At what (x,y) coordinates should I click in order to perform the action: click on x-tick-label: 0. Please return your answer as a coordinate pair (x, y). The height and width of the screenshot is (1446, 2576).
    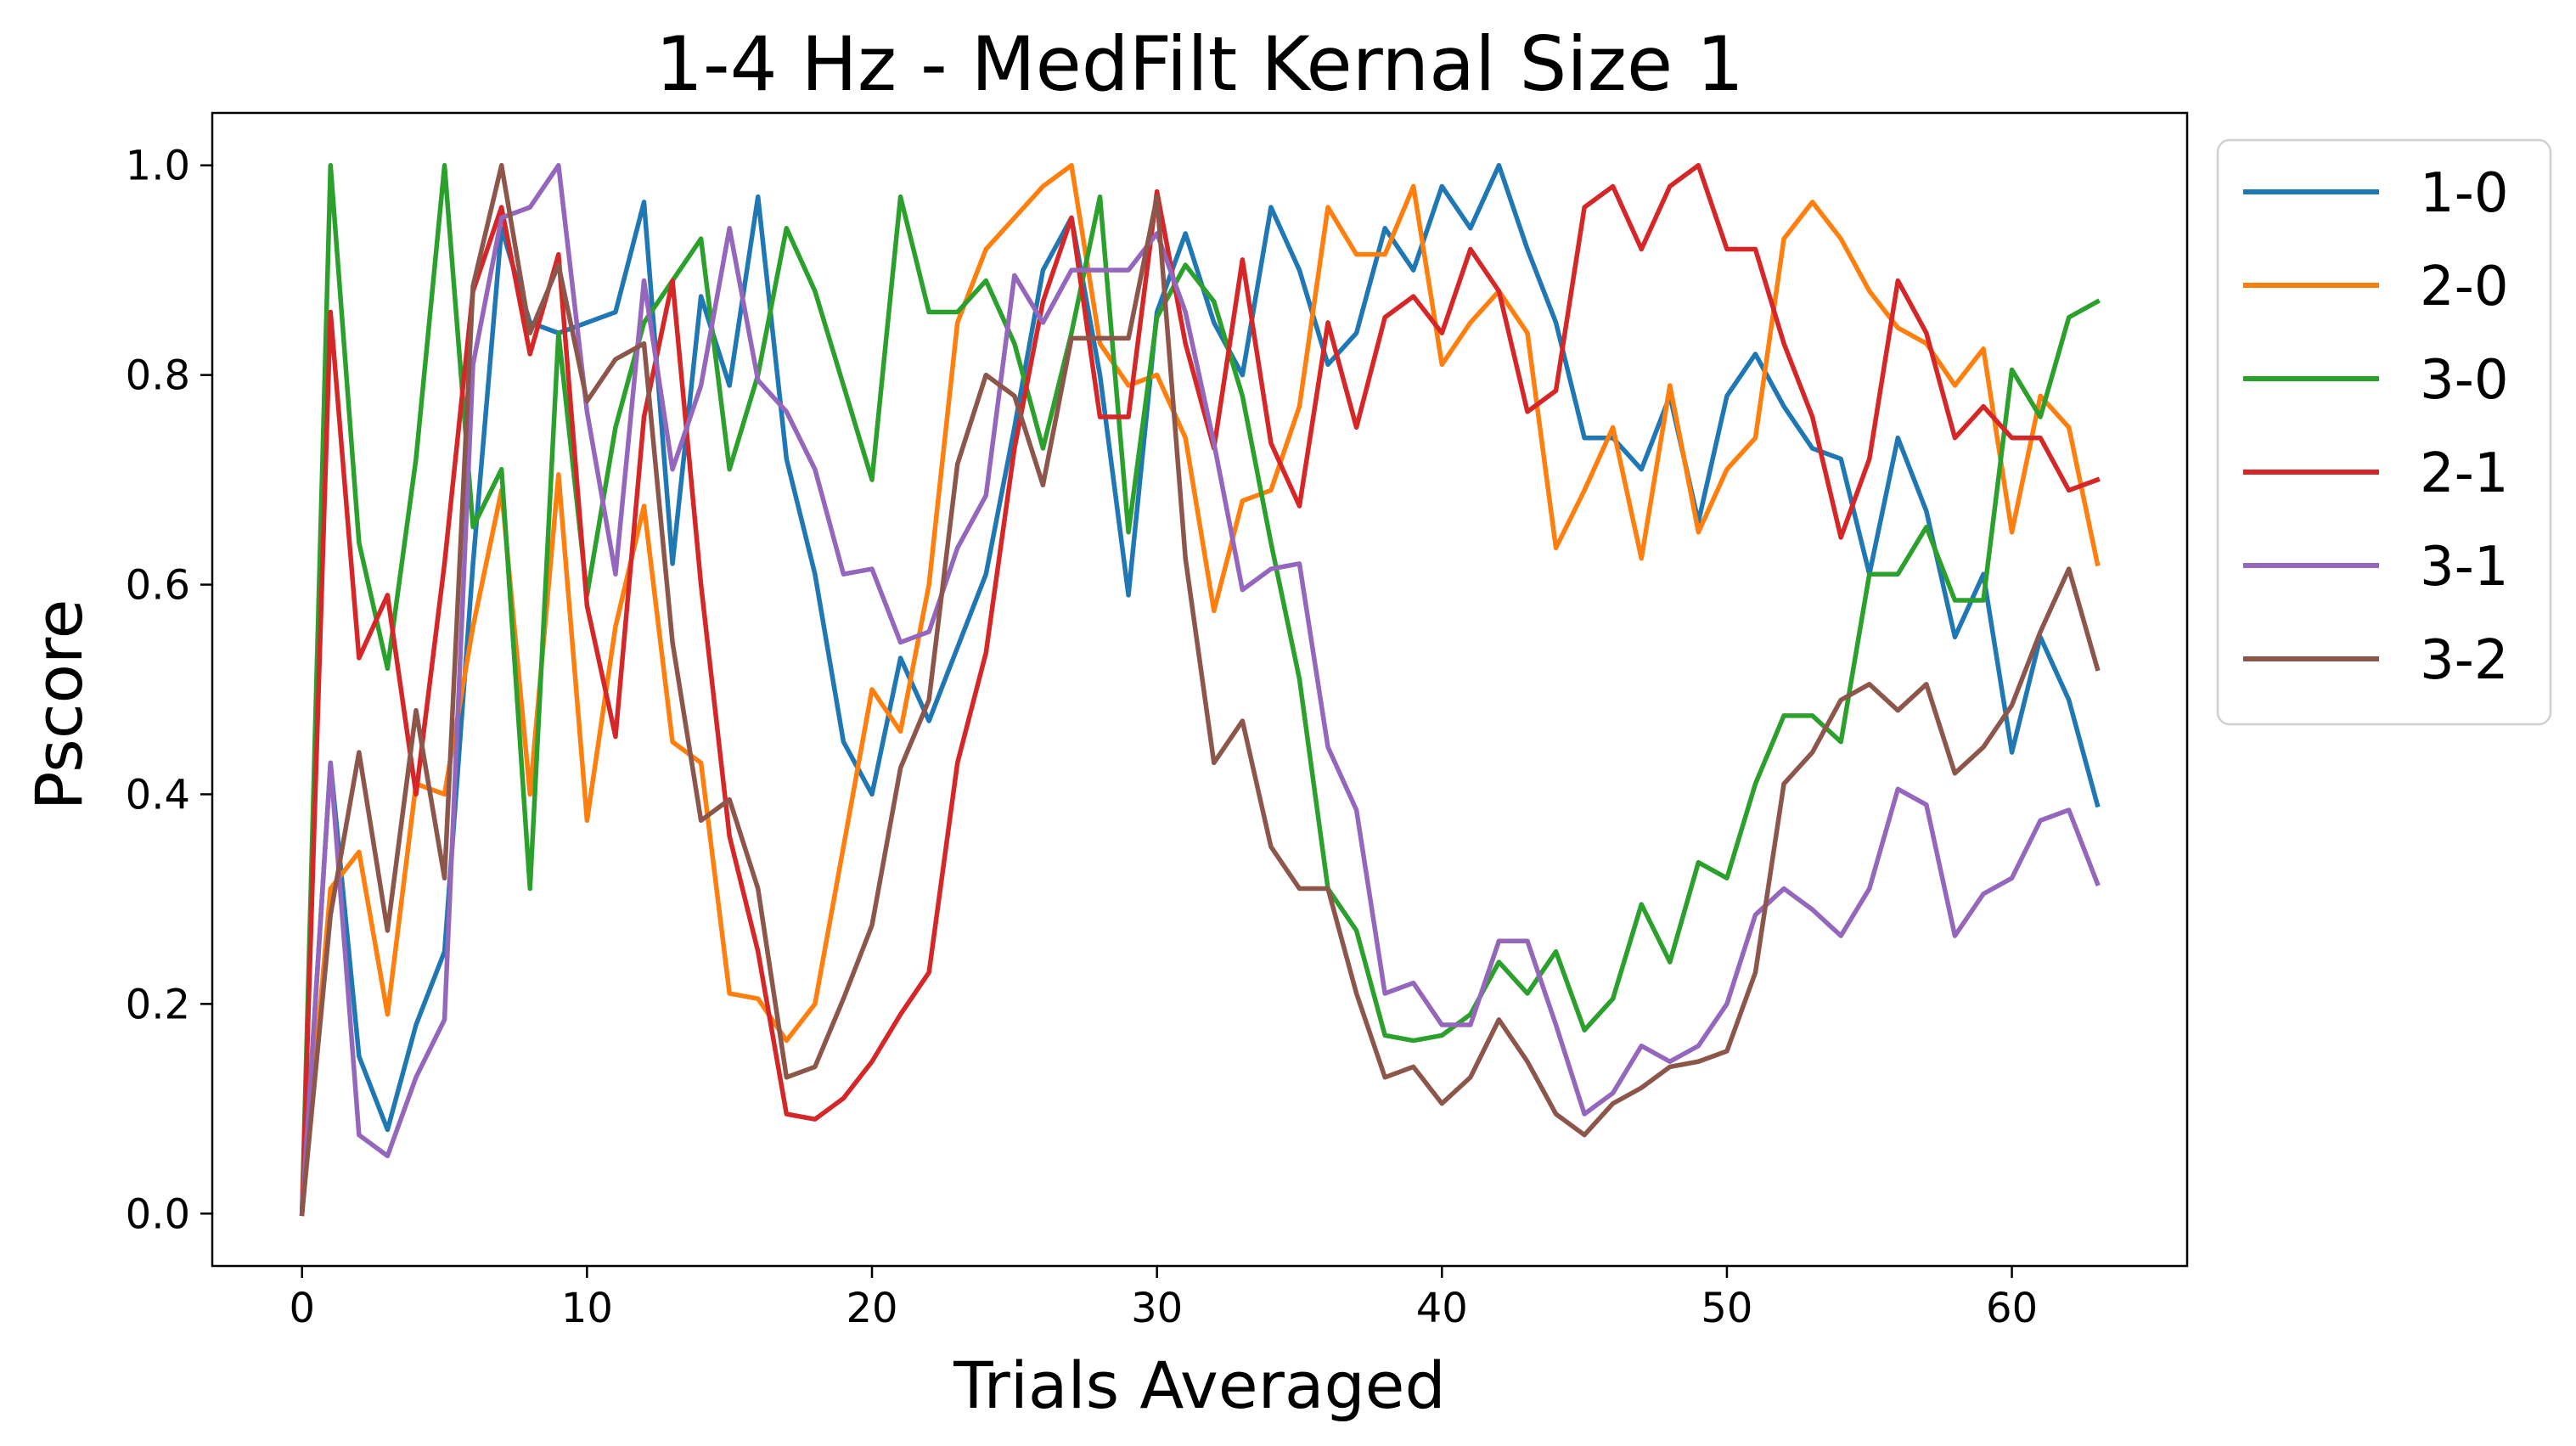
    Looking at the image, I should click on (302, 1308).